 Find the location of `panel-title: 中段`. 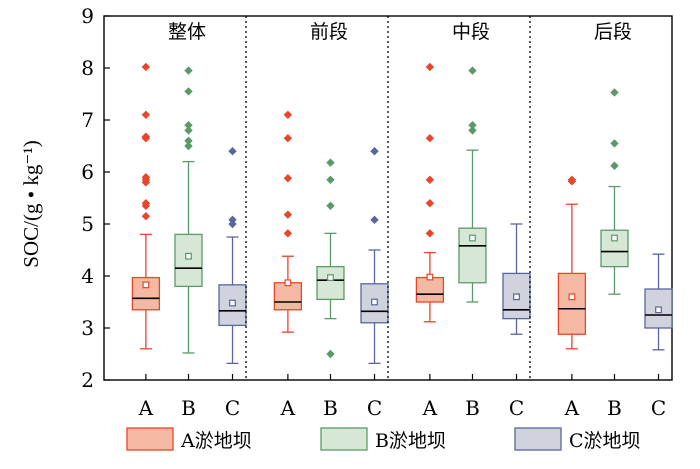

panel-title: 中段 is located at coordinates (471, 32).